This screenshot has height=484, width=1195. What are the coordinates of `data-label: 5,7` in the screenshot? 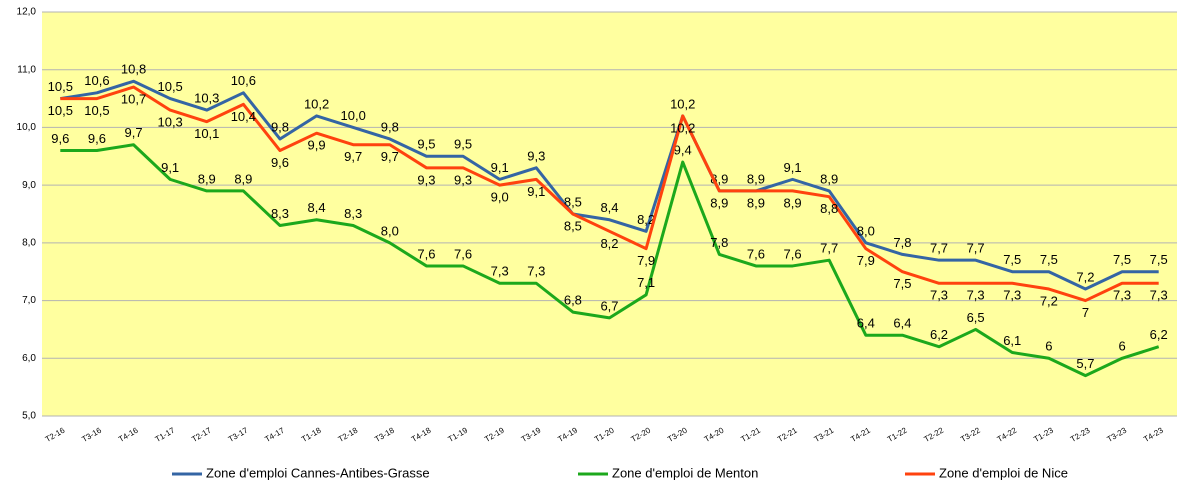 It's located at (1085, 363).